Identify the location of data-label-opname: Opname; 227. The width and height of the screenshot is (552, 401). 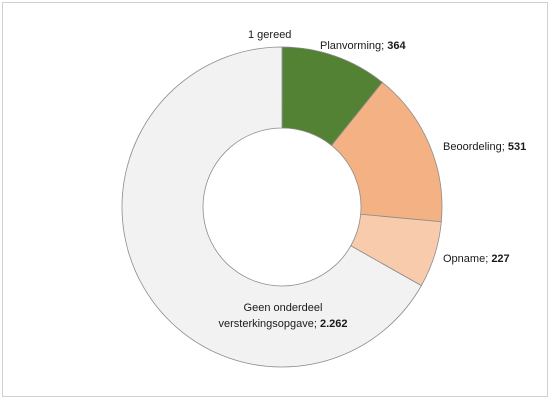
(476, 259).